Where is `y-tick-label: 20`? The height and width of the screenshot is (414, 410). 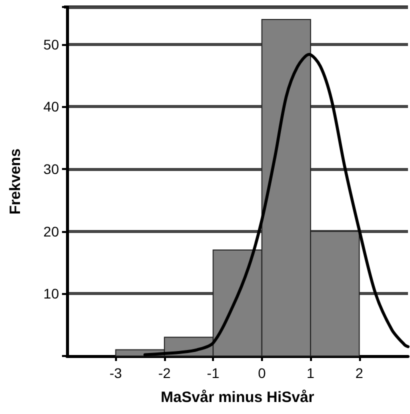 y-tick-label: 20 is located at coordinates (51, 231).